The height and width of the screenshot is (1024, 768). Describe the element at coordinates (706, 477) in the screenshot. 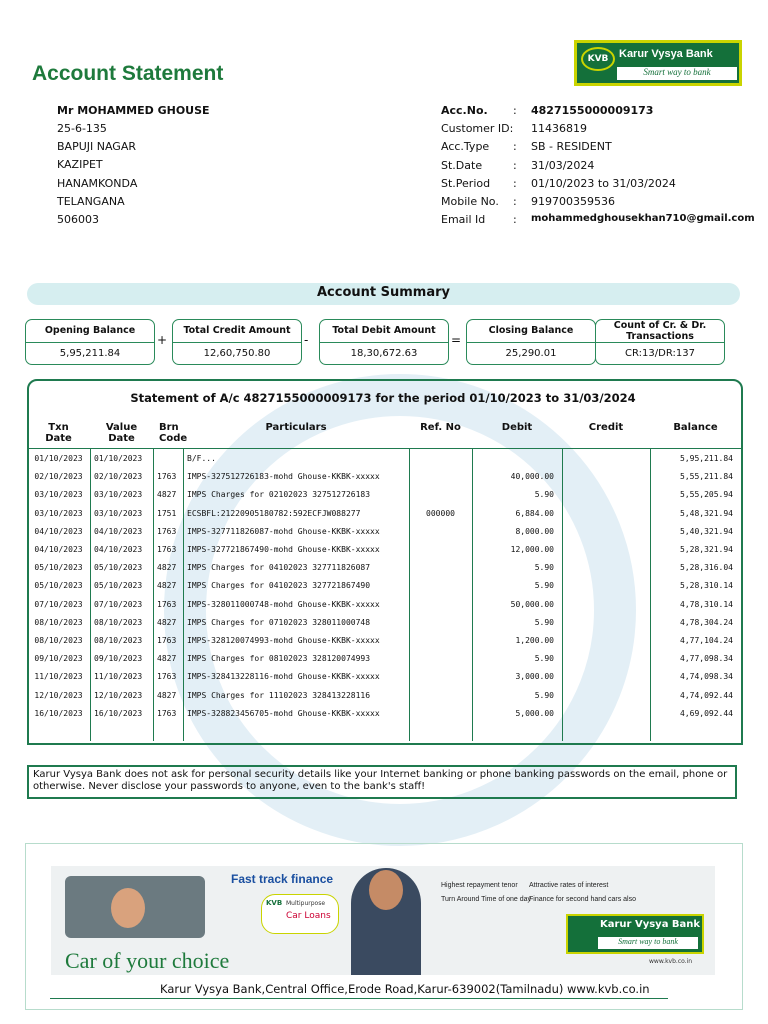

I see `table-cell: 5,55,211.84` at that location.